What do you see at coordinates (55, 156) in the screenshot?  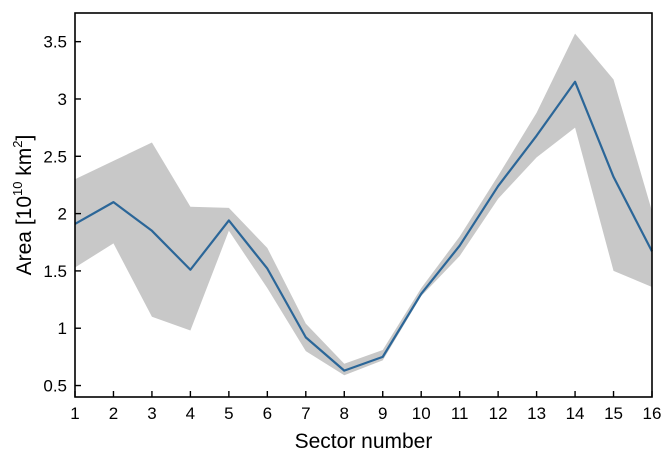 I see `y-tick-label: 2.5` at bounding box center [55, 156].